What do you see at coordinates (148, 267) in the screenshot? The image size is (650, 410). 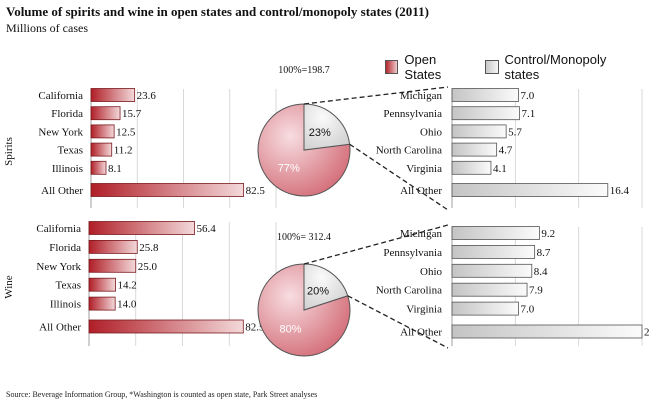 I see `wine-open-value-label: 25.0` at bounding box center [148, 267].